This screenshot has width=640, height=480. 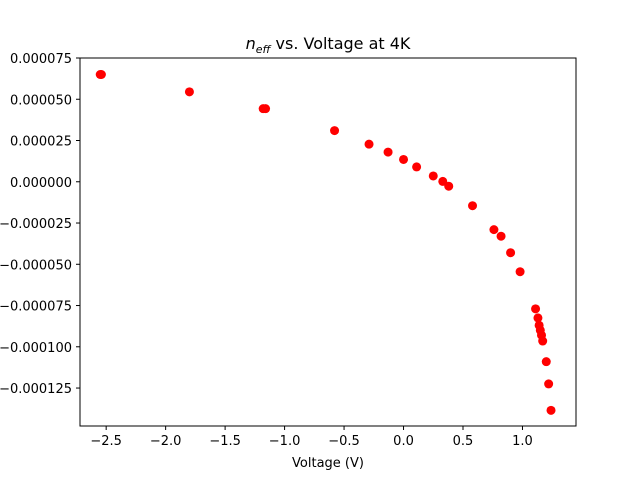 I want to click on y-tick-label: 0.000075, so click(x=41, y=59).